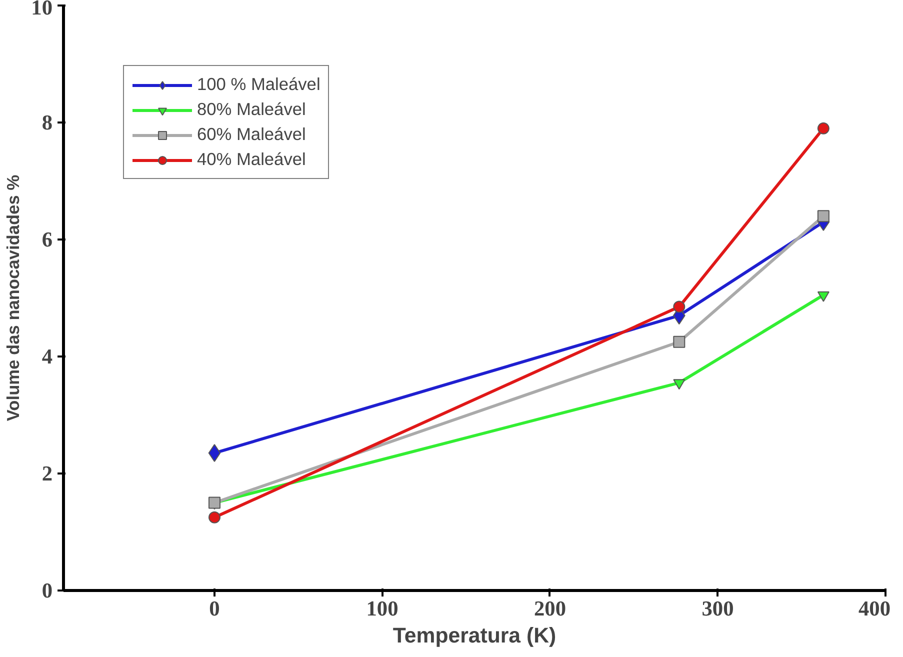 The width and height of the screenshot is (903, 657). I want to click on legend-label: 80% Maleável, so click(251, 109).